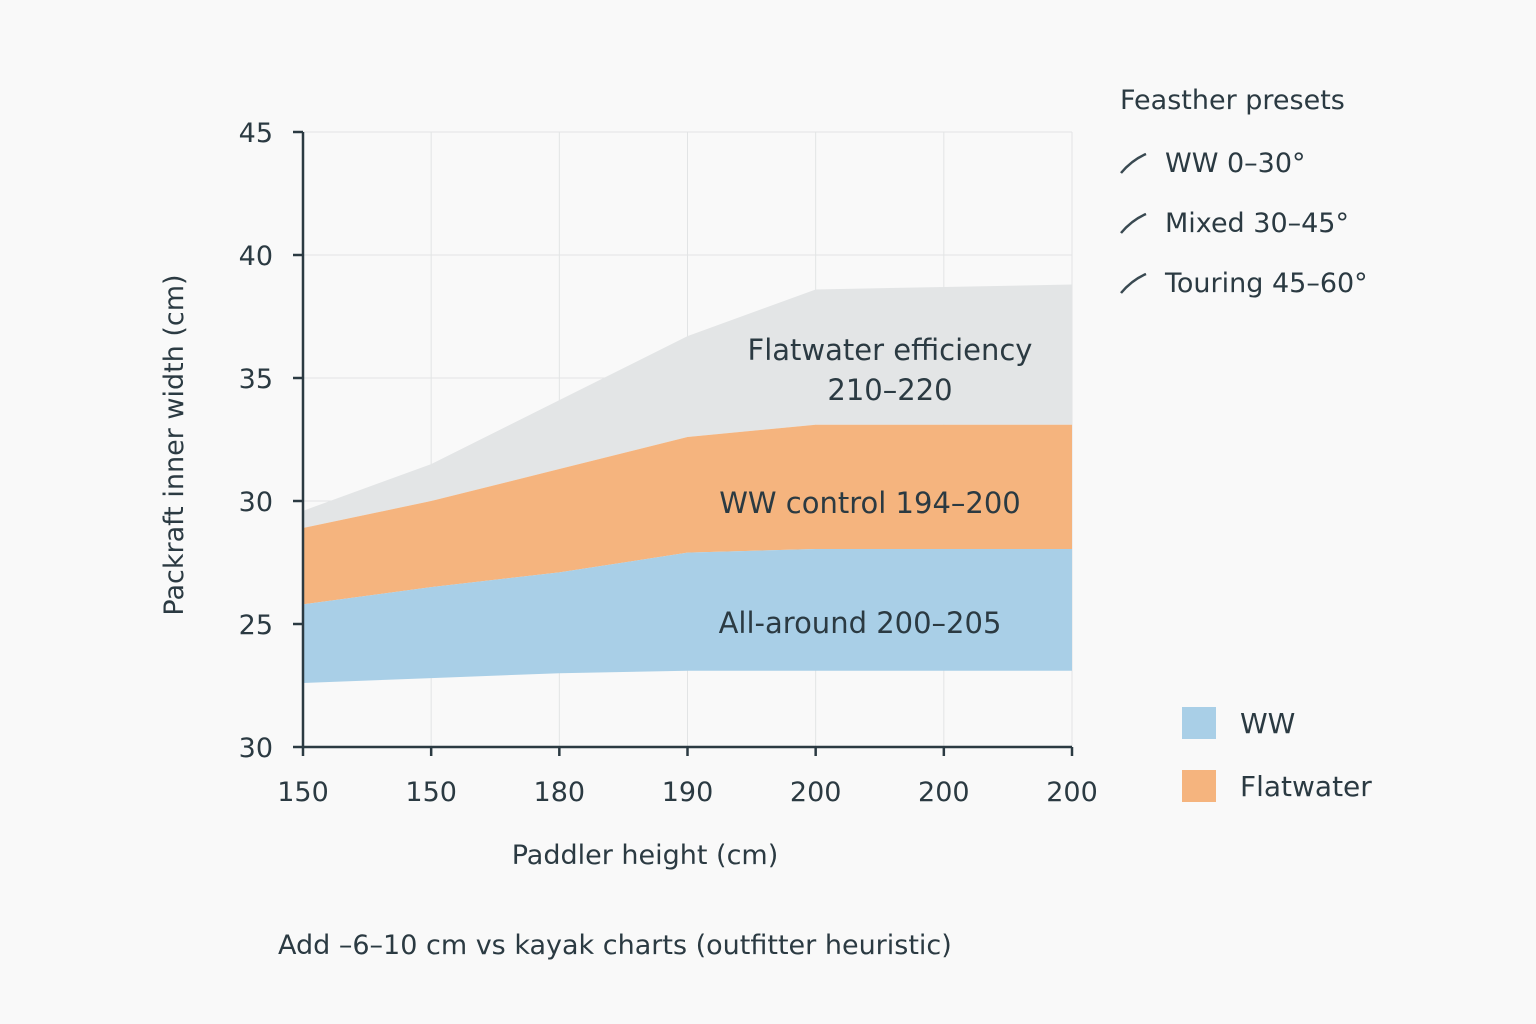 The height and width of the screenshot is (1024, 1536). I want to click on y-tick-label: 40, so click(256, 256).